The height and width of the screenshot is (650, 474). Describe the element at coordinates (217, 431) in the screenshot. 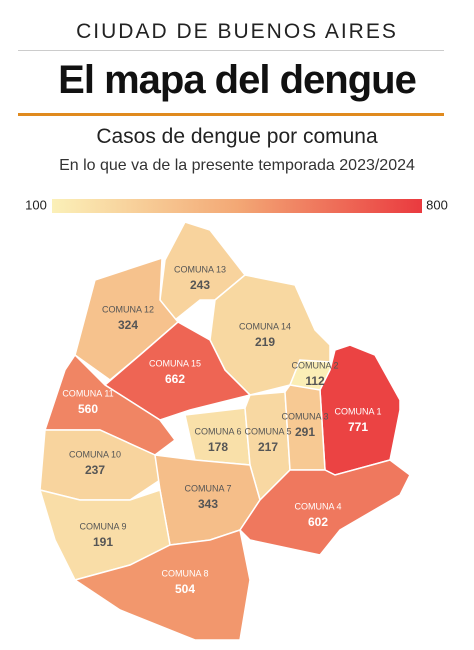

I see `comuna-name: COMUNA 6` at that location.